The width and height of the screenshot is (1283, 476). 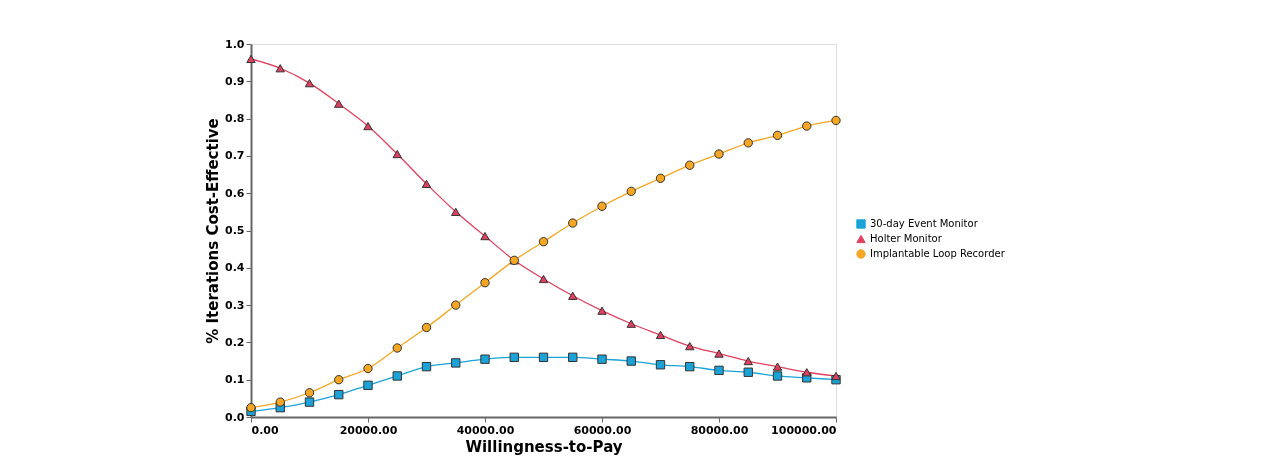 What do you see at coordinates (602, 430) in the screenshot?
I see `x-tick-label: 60000.00` at bounding box center [602, 430].